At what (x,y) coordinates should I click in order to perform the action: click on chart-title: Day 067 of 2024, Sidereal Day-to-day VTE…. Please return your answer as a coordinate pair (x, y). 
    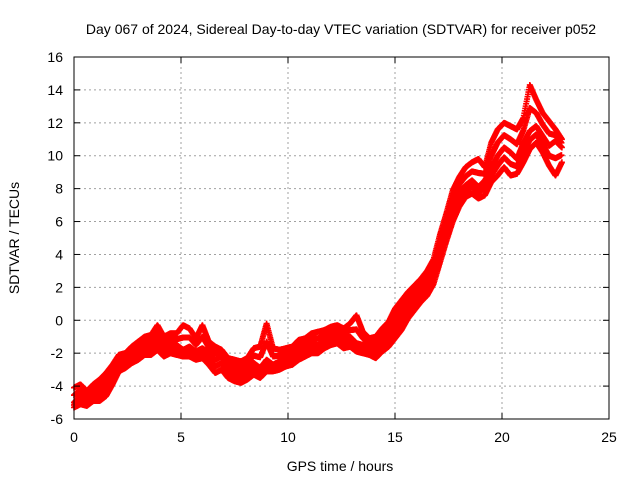
    Looking at the image, I should click on (341, 29).